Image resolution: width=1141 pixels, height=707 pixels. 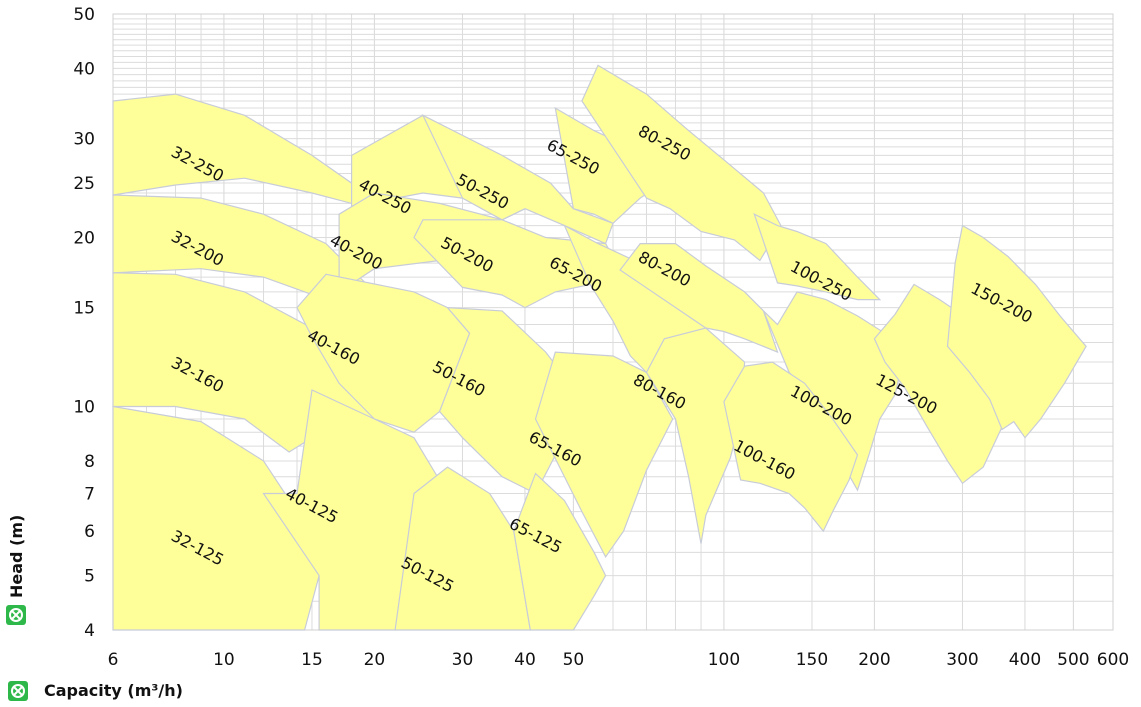 What do you see at coordinates (574, 660) in the screenshot?
I see `x-tick-label: 50` at bounding box center [574, 660].